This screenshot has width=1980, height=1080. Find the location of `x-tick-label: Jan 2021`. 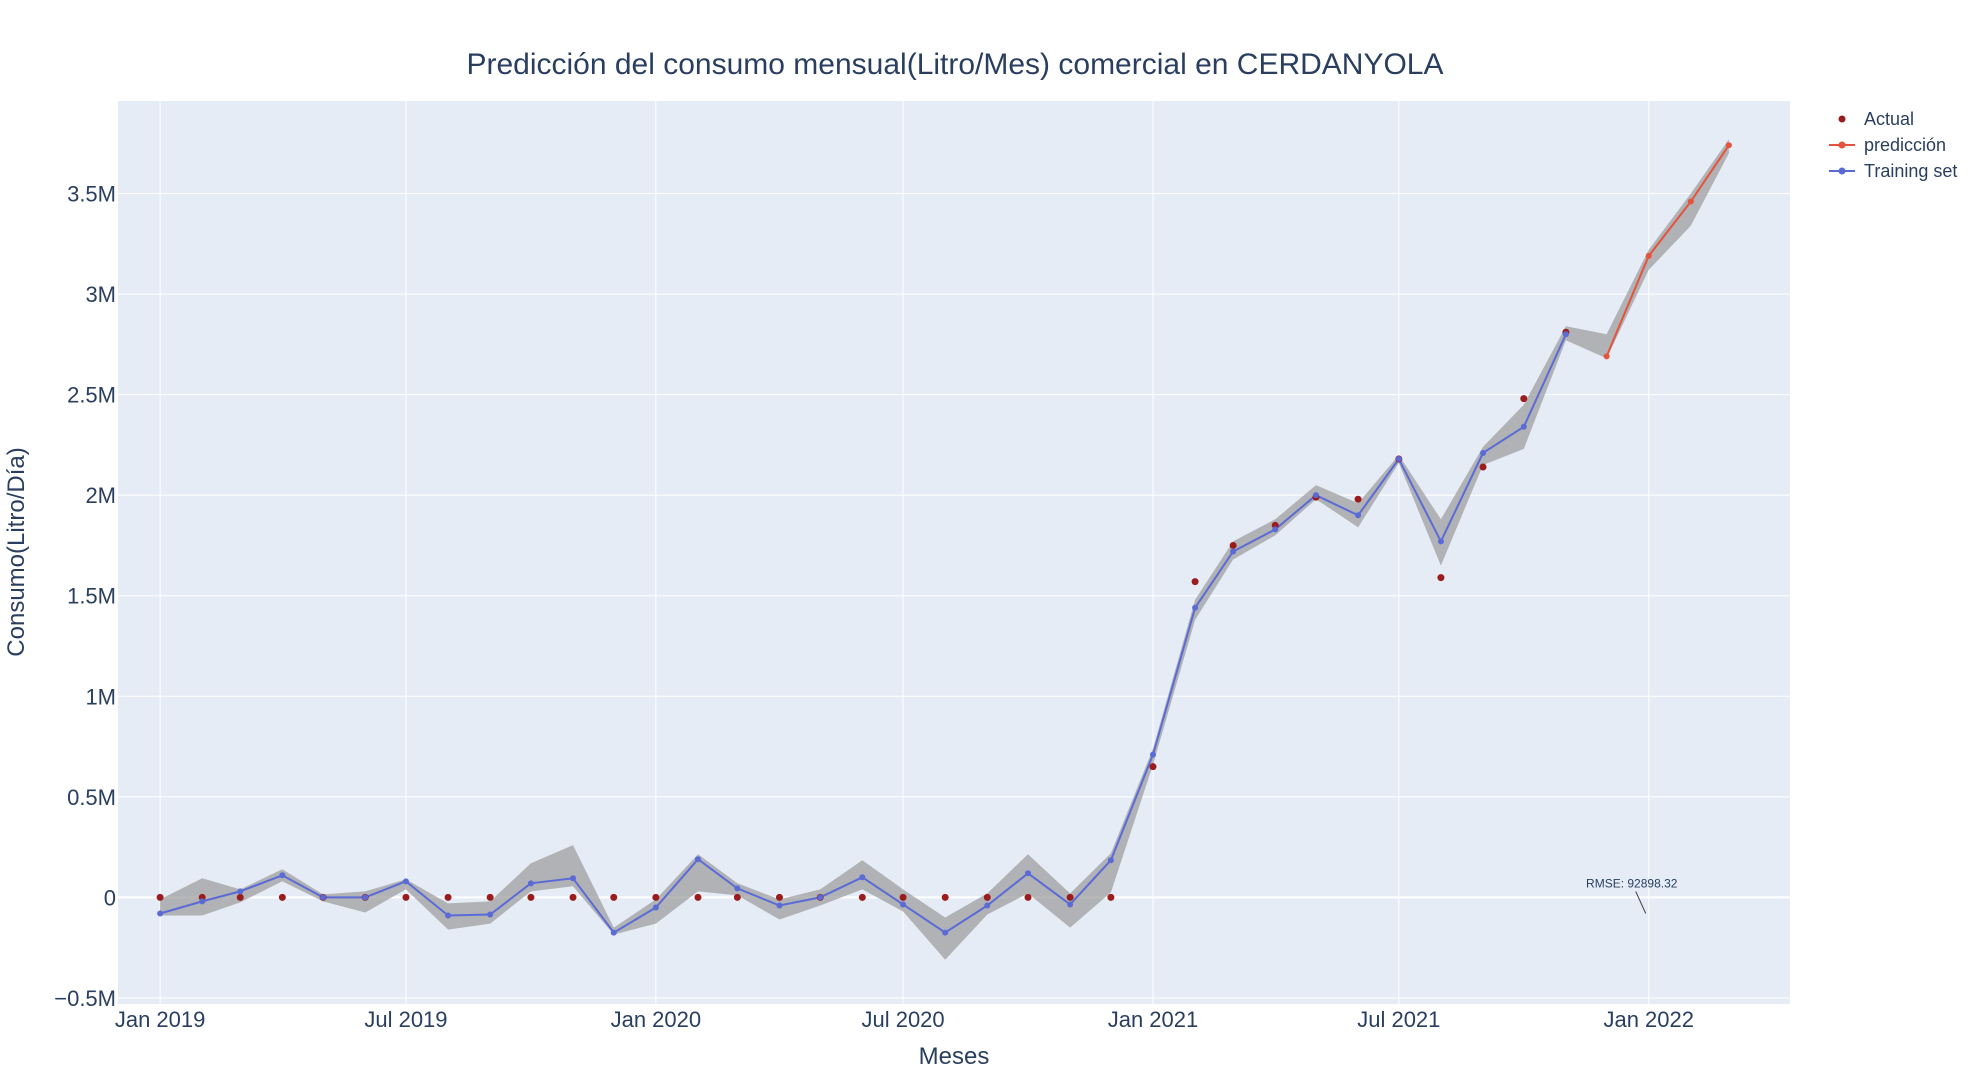

x-tick-label: Jan 2021 is located at coordinates (1153, 1019).